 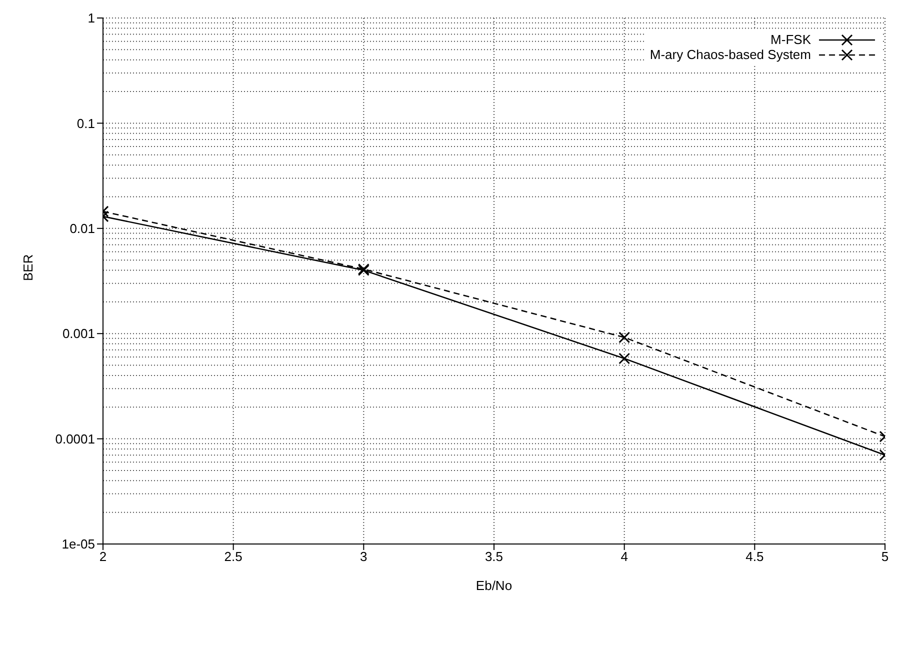 I want to click on y-tick-label: 1e-05, so click(x=78, y=544).